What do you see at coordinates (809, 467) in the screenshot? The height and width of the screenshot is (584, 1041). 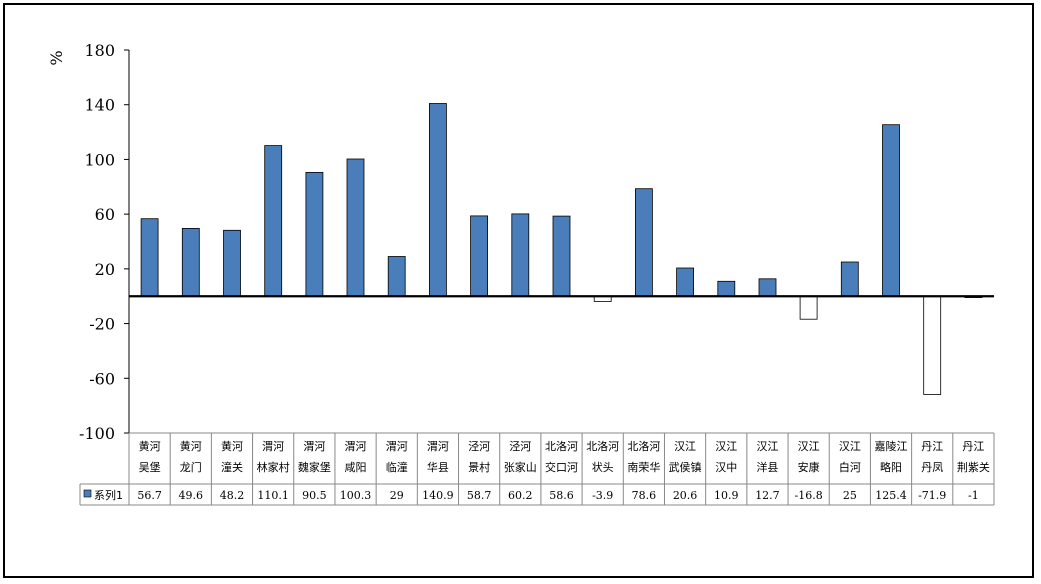 I see `category-label: 安康` at bounding box center [809, 467].